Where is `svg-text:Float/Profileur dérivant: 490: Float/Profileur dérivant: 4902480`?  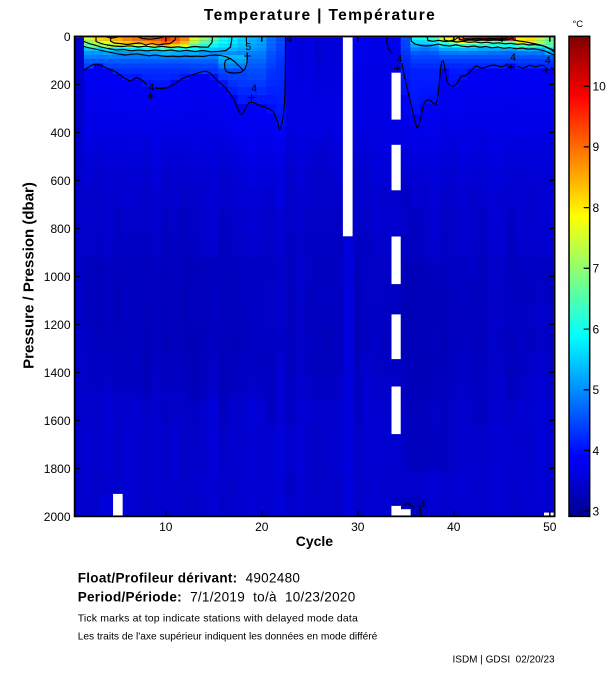 svg-text:Float/Profileur dérivant: 490: Float/Profileur dérivant: 4902480 is located at coordinates (189, 578).